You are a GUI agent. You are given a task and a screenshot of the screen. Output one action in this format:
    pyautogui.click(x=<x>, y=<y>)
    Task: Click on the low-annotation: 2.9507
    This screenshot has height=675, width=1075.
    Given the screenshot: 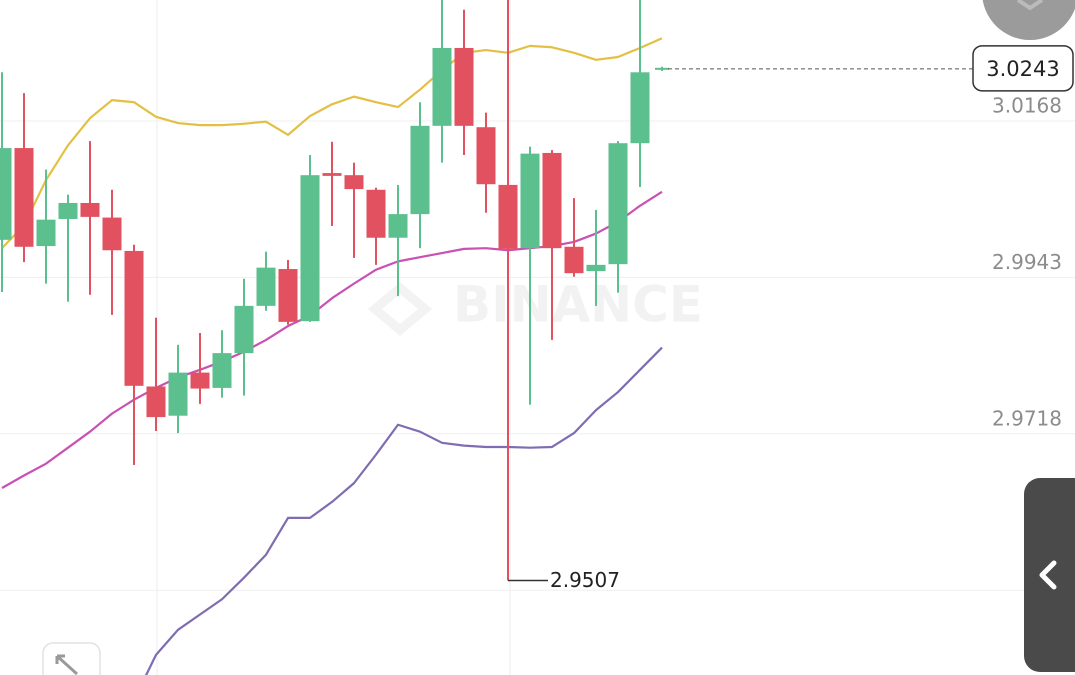 What is the action you would take?
    pyautogui.click(x=585, y=580)
    